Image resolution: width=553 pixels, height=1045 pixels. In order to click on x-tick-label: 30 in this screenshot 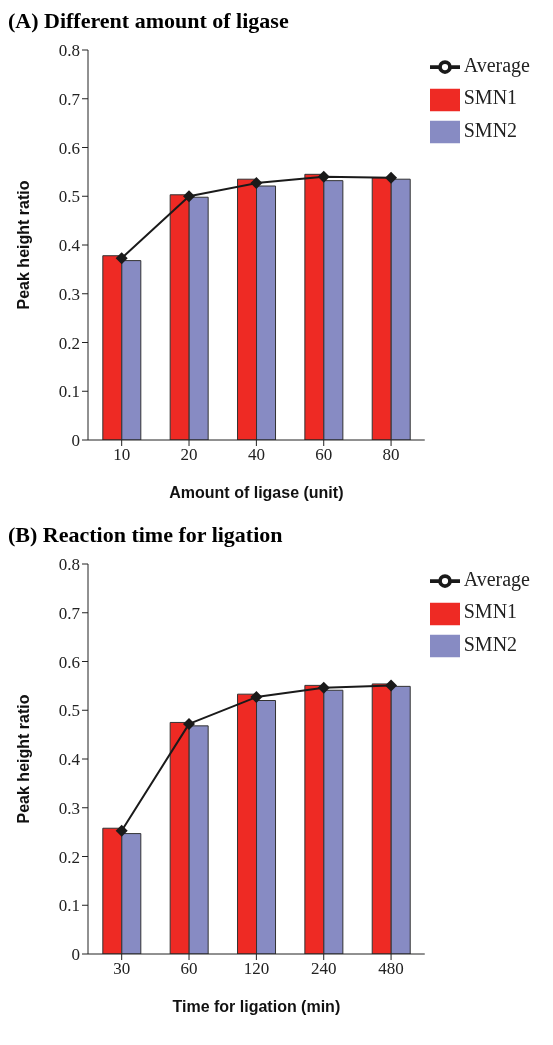, I will do `click(122, 969)`.